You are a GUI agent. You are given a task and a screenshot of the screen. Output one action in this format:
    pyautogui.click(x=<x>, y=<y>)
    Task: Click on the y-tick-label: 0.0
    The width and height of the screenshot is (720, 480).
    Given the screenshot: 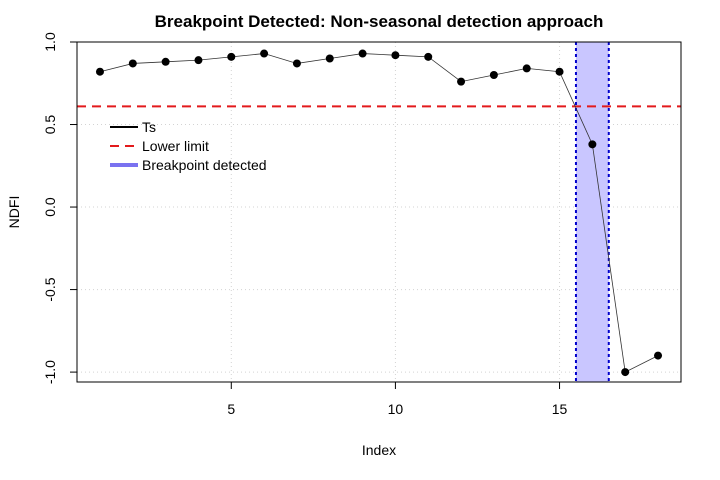 What is the action you would take?
    pyautogui.click(x=50, y=207)
    